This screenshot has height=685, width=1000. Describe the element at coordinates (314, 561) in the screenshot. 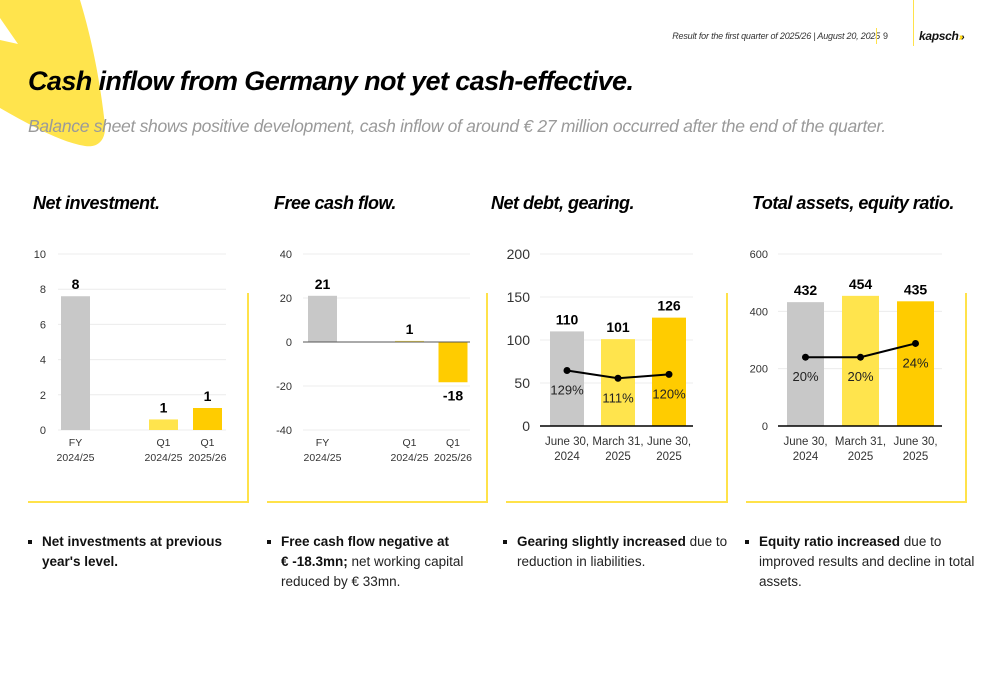

I see `bullet-bold-text: € -18.3mn;` at that location.